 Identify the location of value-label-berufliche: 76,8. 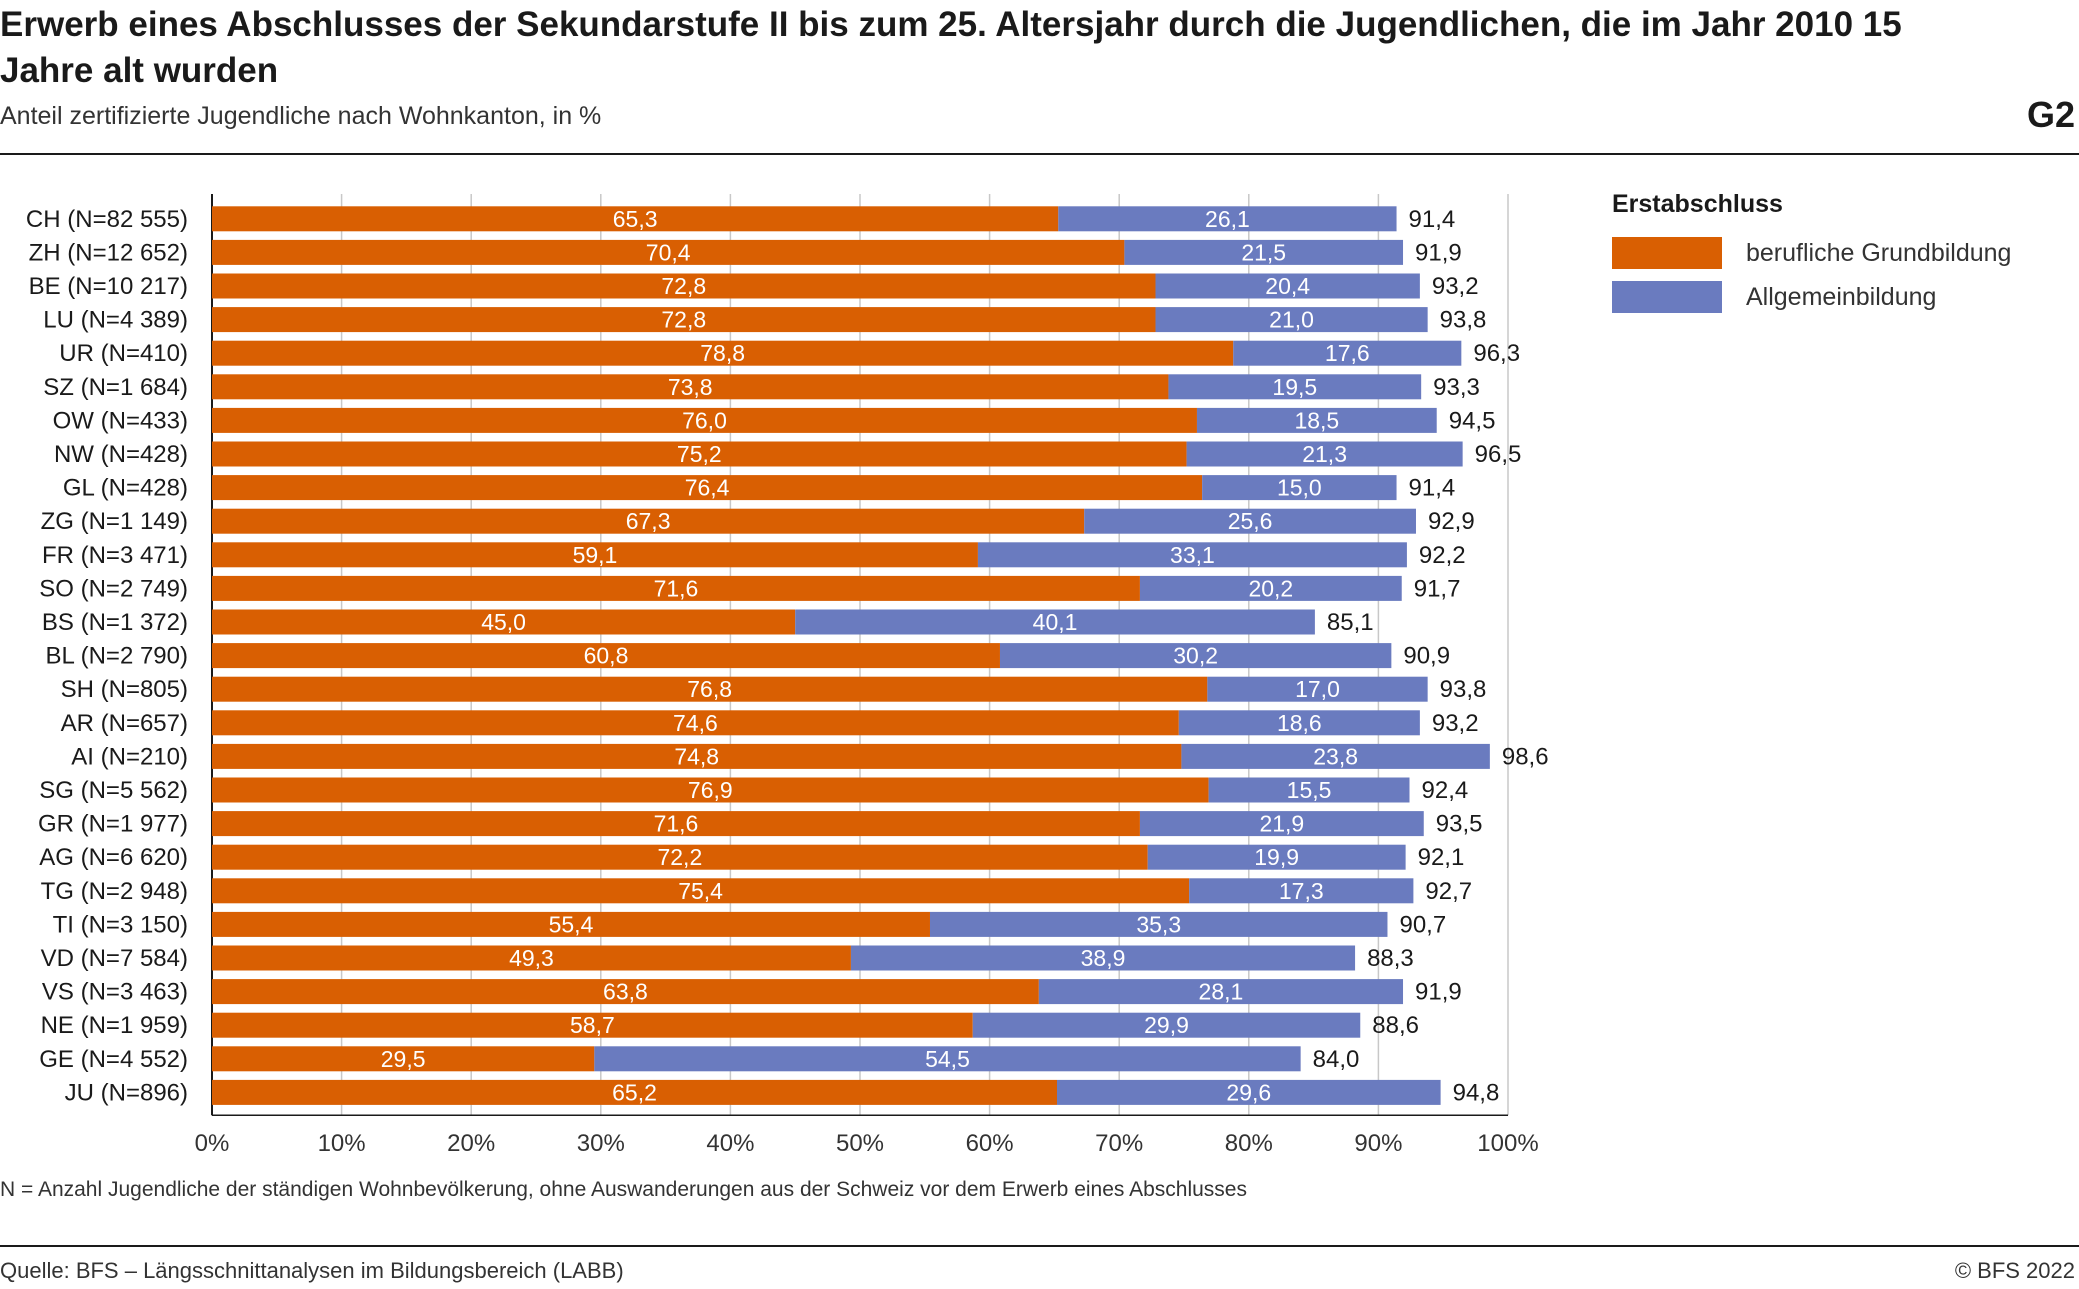
(709, 689).